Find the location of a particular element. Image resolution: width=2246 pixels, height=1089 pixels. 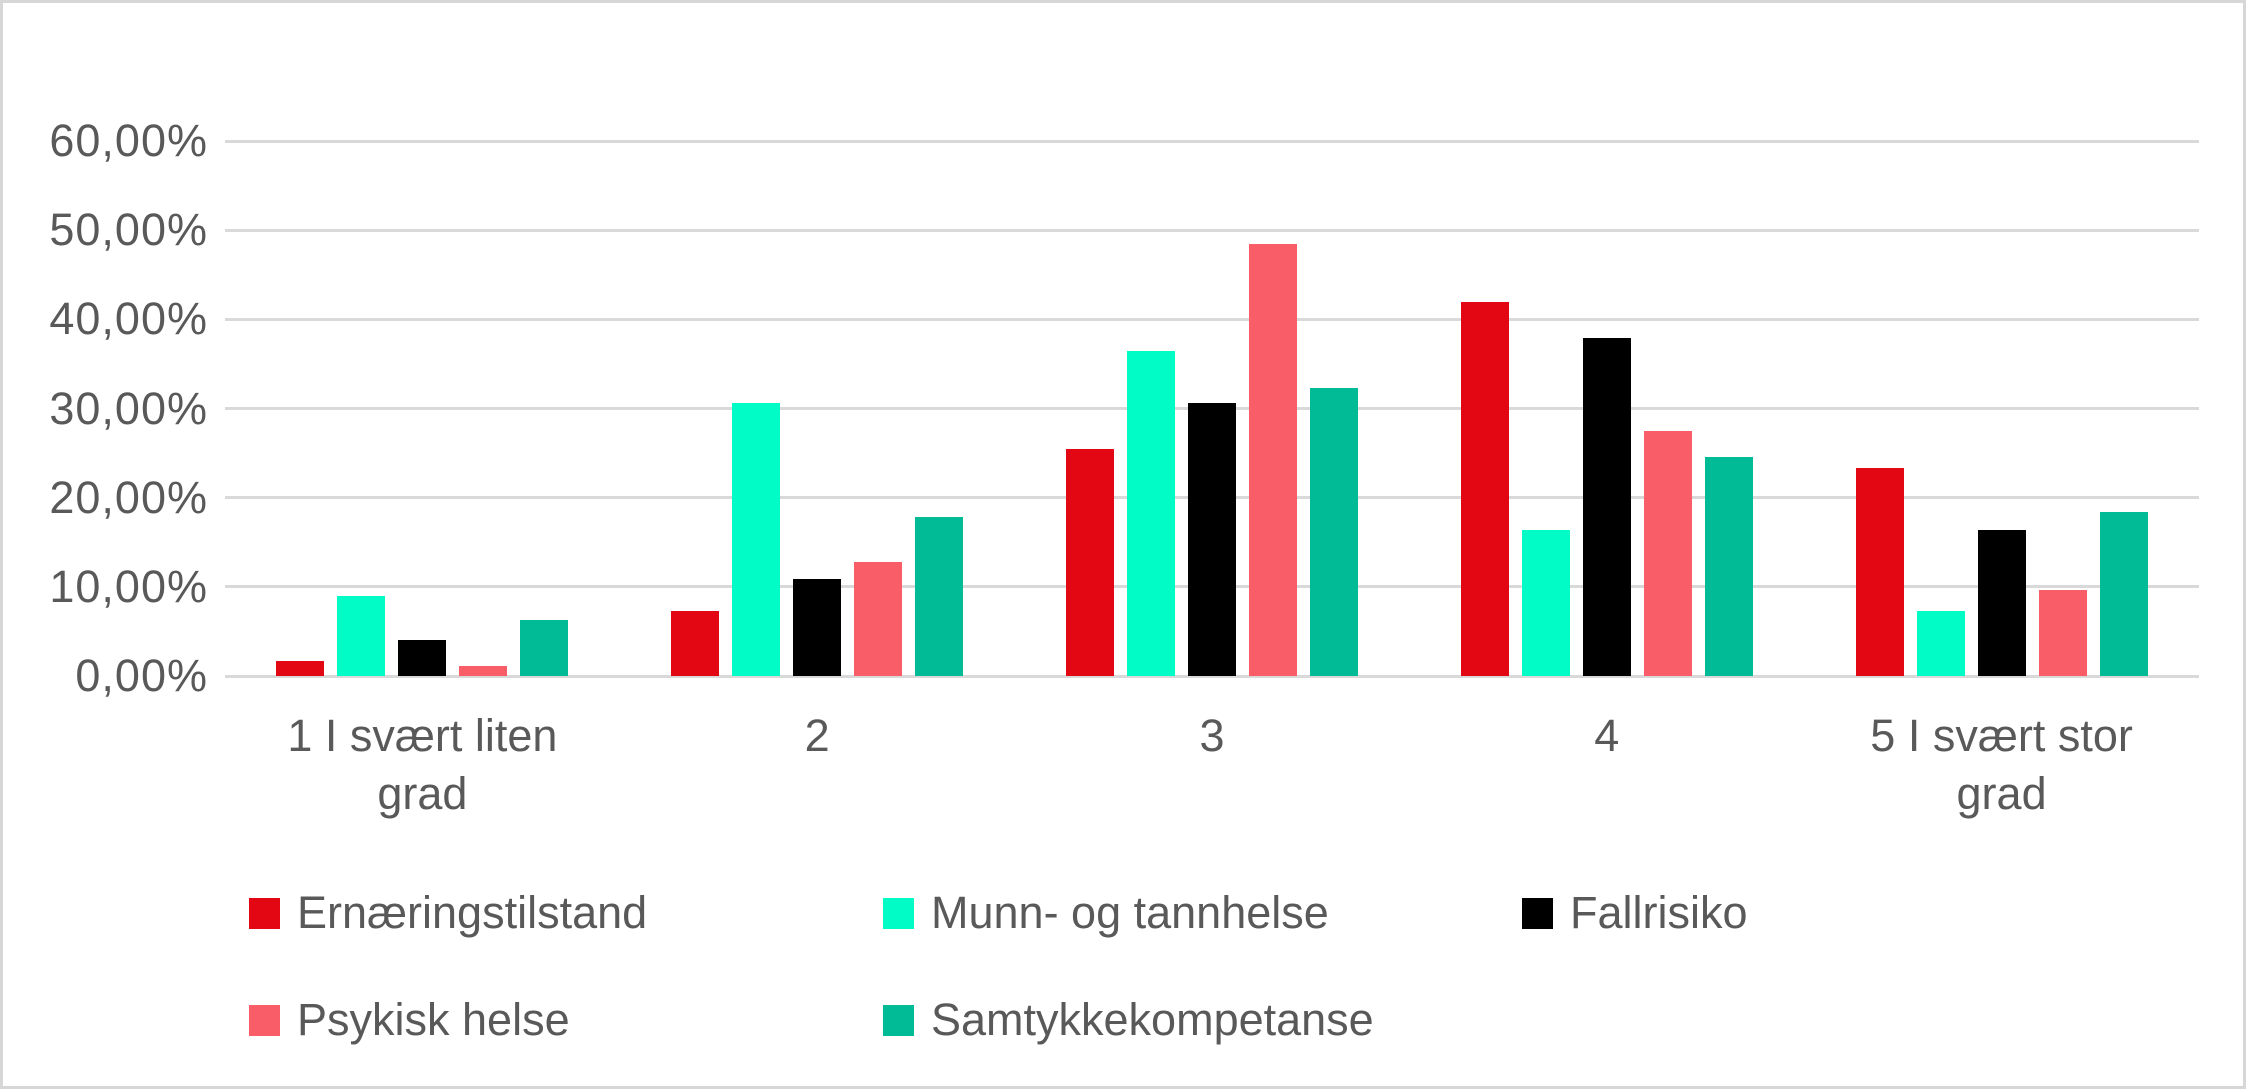

x-category-label-5: 5 I svært stor grad is located at coordinates (2001, 764).